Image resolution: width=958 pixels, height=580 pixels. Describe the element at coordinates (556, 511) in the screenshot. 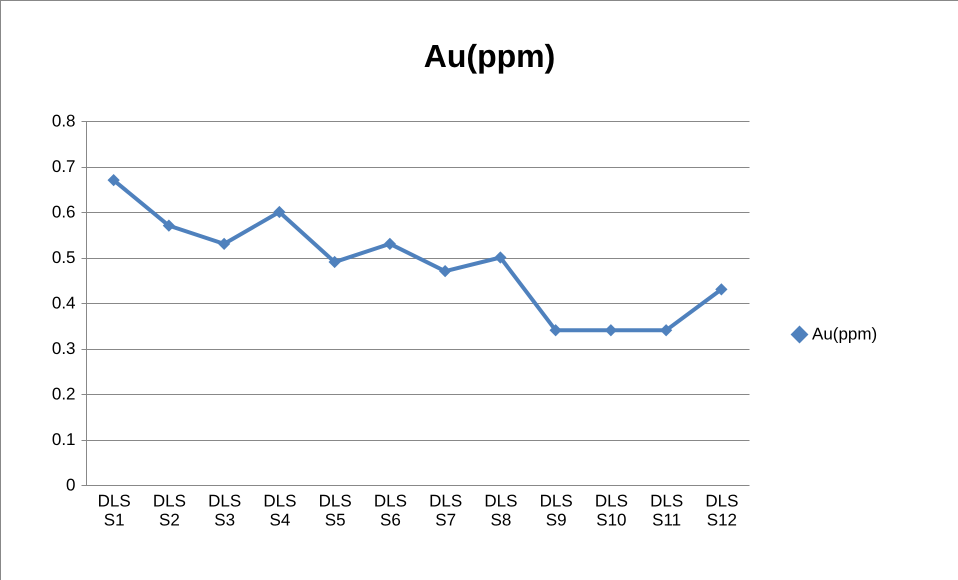

I see `x-tick-label: DLS S9` at that location.